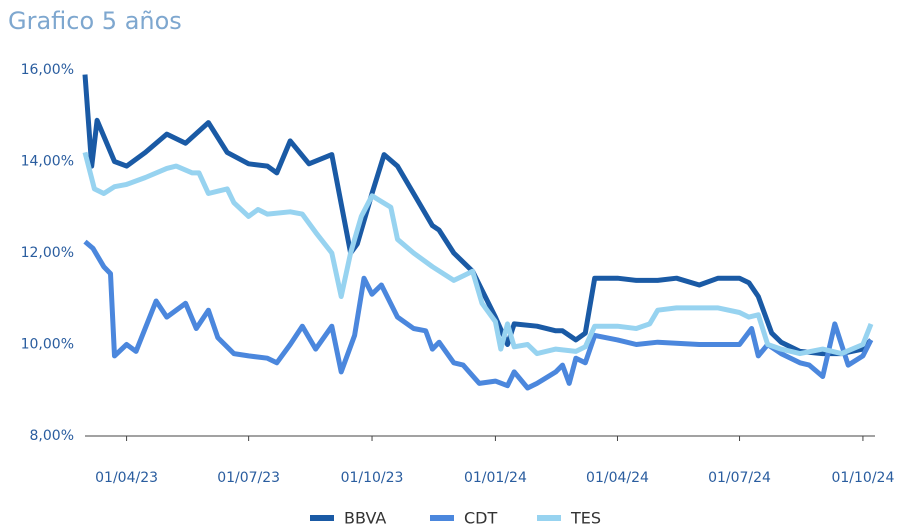  I want to click on x-tick-label: 01/10/23, so click(372, 478).